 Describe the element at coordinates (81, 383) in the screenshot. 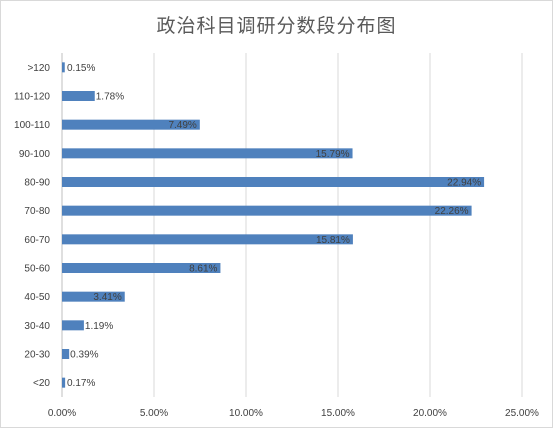

I see `data-label: 0.17%` at that location.